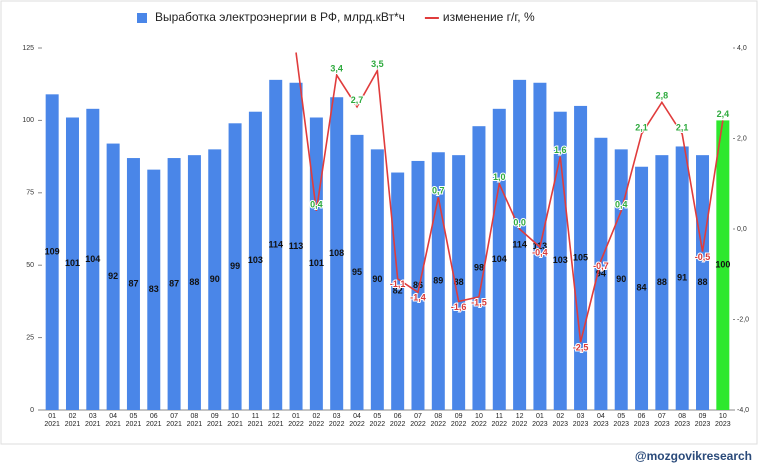 Image resolution: width=758 pixels, height=466 pixels. What do you see at coordinates (113, 420) in the screenshot?
I see `x-tick-label: 04 2021` at bounding box center [113, 420].